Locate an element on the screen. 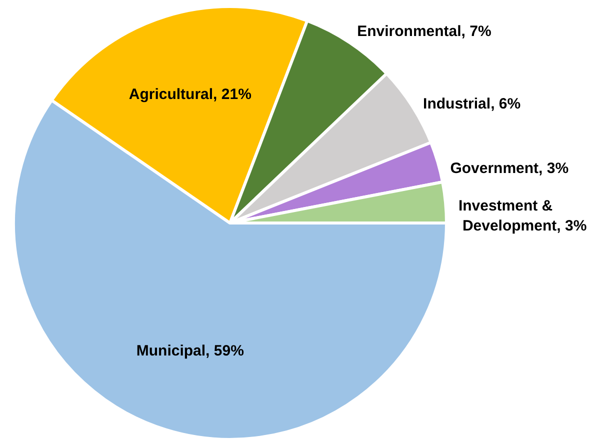 This screenshot has width=608, height=446. slice-label: Environmental, 7% is located at coordinates (424, 31).